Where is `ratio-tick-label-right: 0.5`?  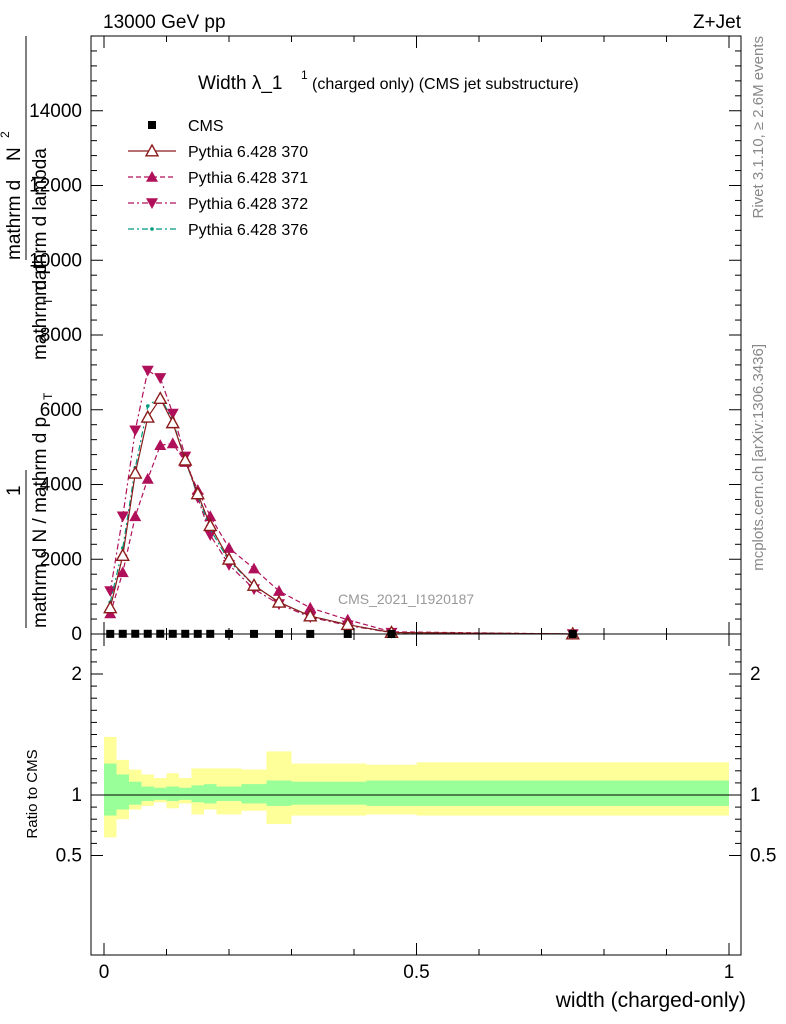
ratio-tick-label-right: 0.5 is located at coordinates (763, 856).